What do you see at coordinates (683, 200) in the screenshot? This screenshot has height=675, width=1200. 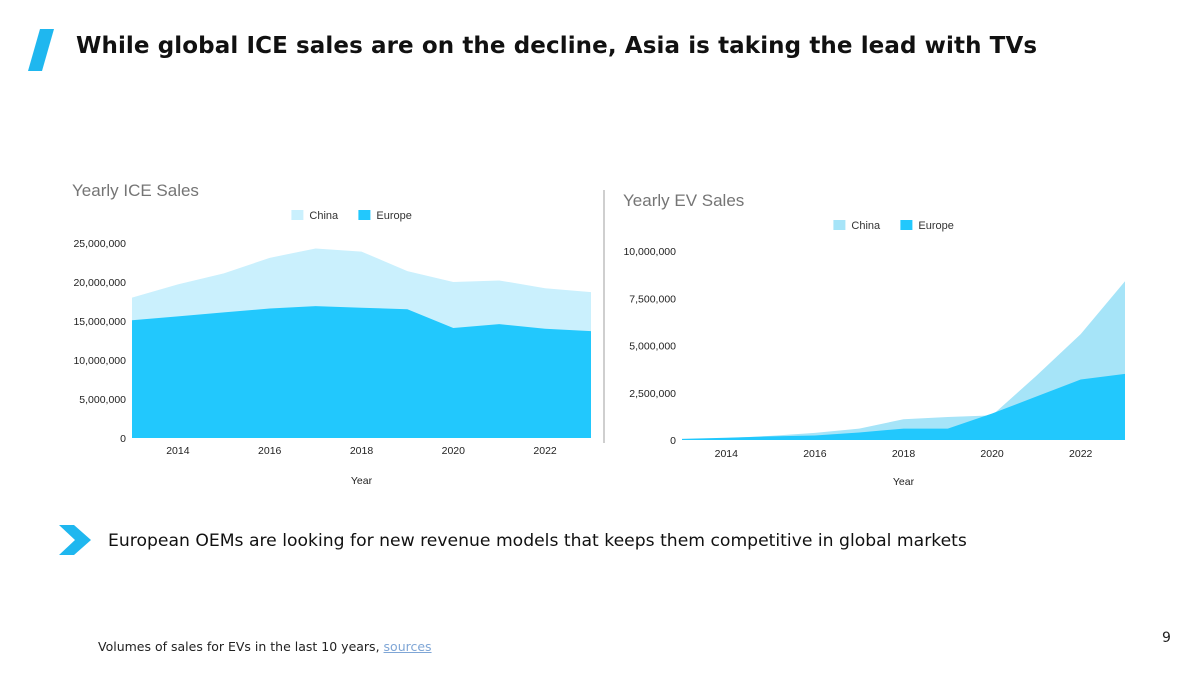 I see `ev-chart-title: Yearly EV Sales` at bounding box center [683, 200].